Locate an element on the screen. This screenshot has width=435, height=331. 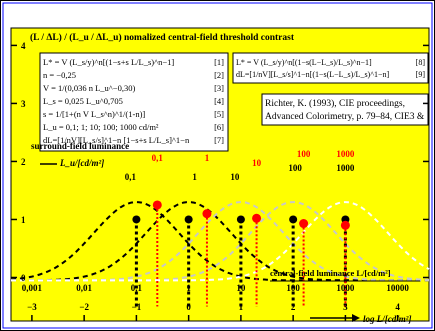
y-tick-label-4: 4 is located at coordinates (23, 46).